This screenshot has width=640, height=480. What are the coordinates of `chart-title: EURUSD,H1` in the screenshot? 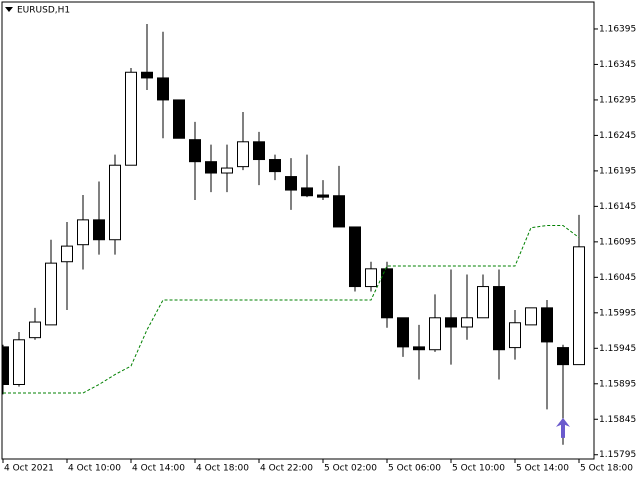 It's located at (43, 11).